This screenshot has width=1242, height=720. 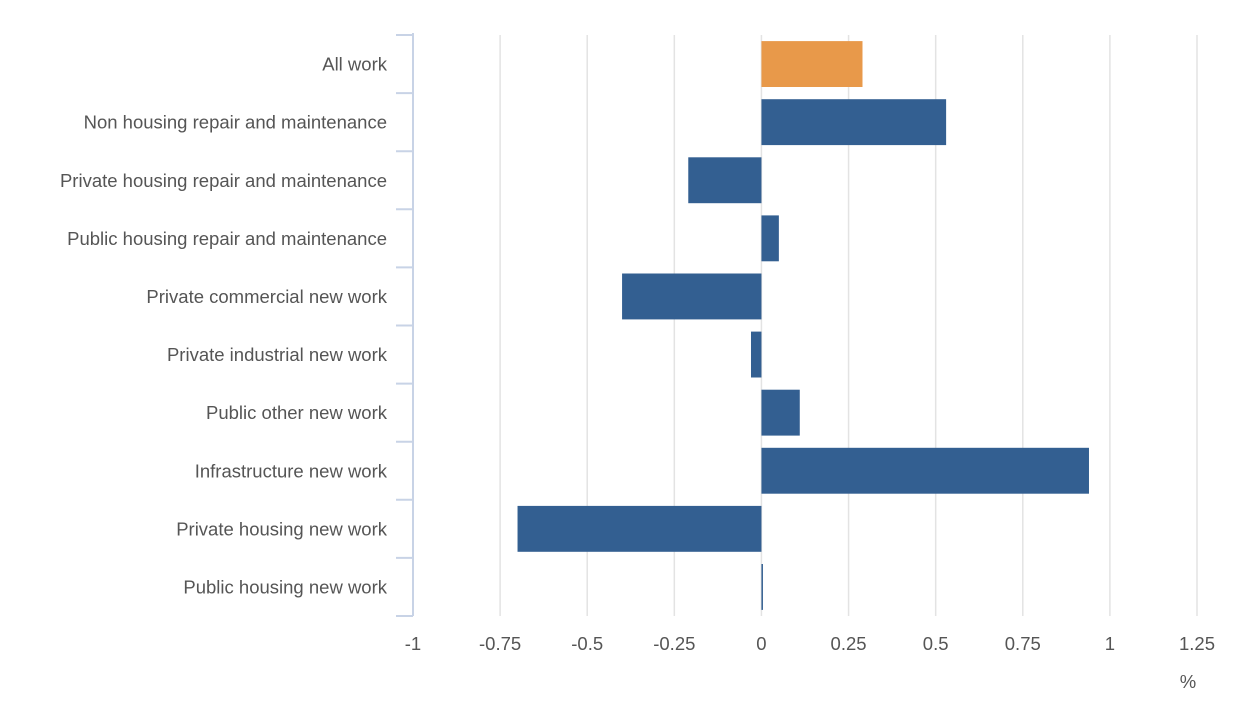 I want to click on category-label: Public housing new work, so click(x=285, y=586).